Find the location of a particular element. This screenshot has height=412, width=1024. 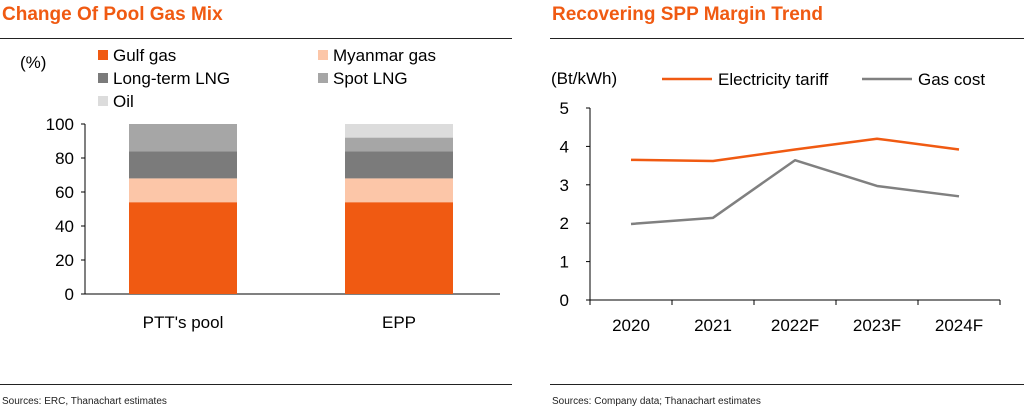

legend-label-spot-lng: Spot LNG is located at coordinates (370, 78).